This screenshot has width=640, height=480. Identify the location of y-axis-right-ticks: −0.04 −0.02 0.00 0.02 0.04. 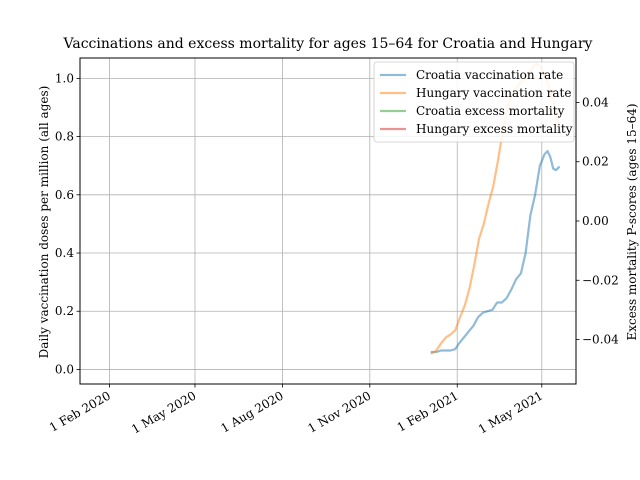
(597, 221).